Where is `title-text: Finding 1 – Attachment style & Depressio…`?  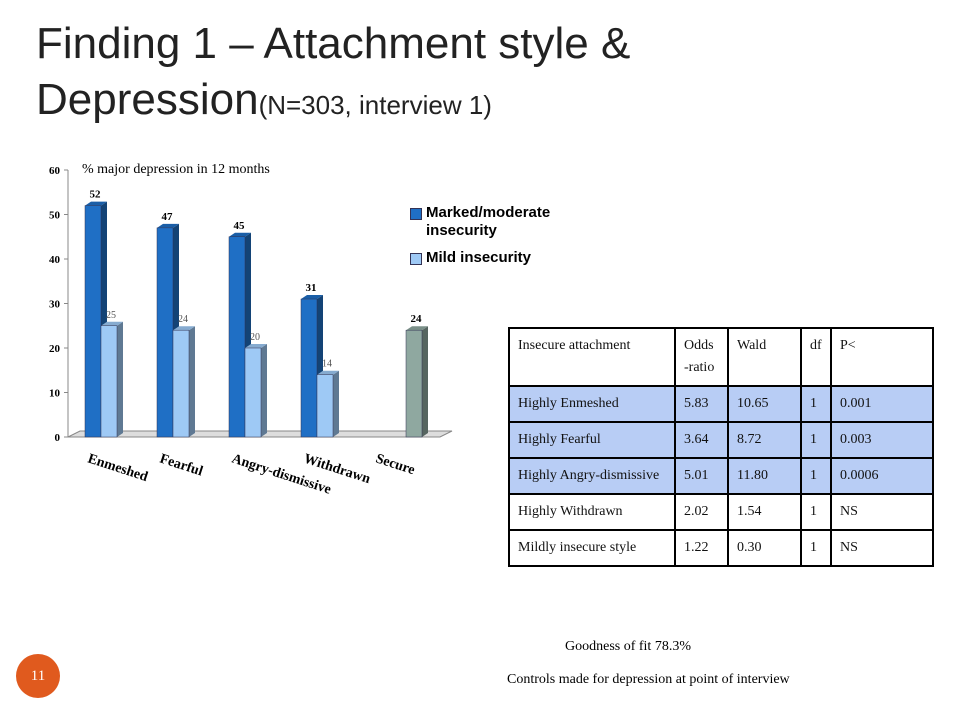
title-text: Finding 1 – Attachment style & Depressio… is located at coordinates (333, 71).